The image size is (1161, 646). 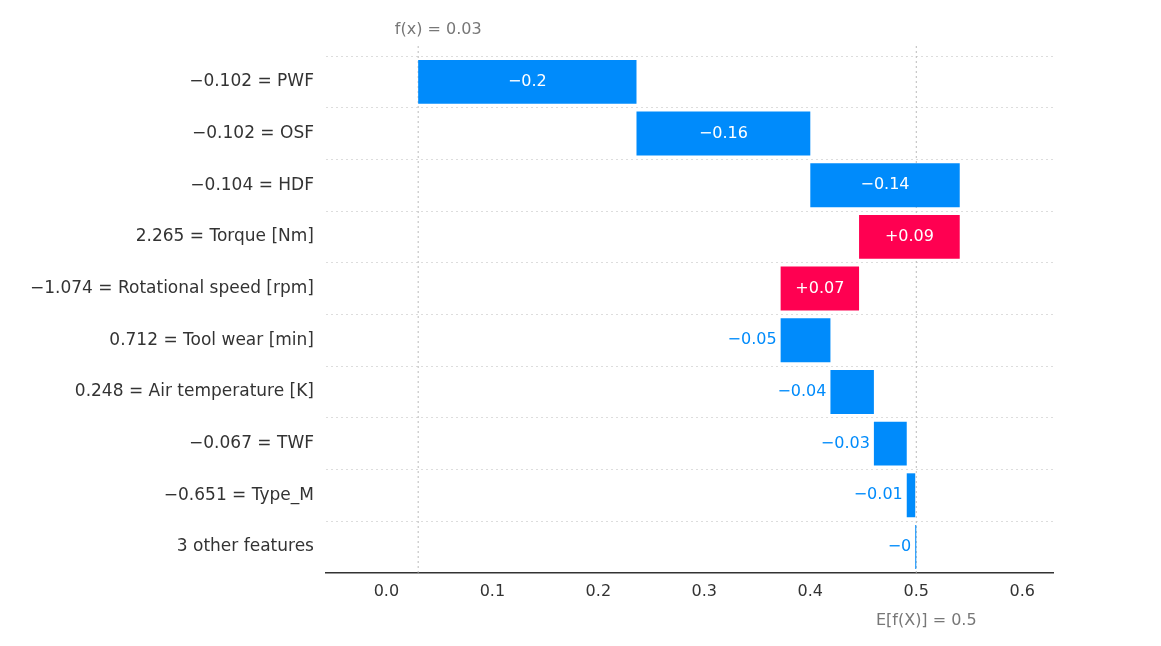 What do you see at coordinates (916, 590) in the screenshot?
I see `x-tick-label: 0.5` at bounding box center [916, 590].